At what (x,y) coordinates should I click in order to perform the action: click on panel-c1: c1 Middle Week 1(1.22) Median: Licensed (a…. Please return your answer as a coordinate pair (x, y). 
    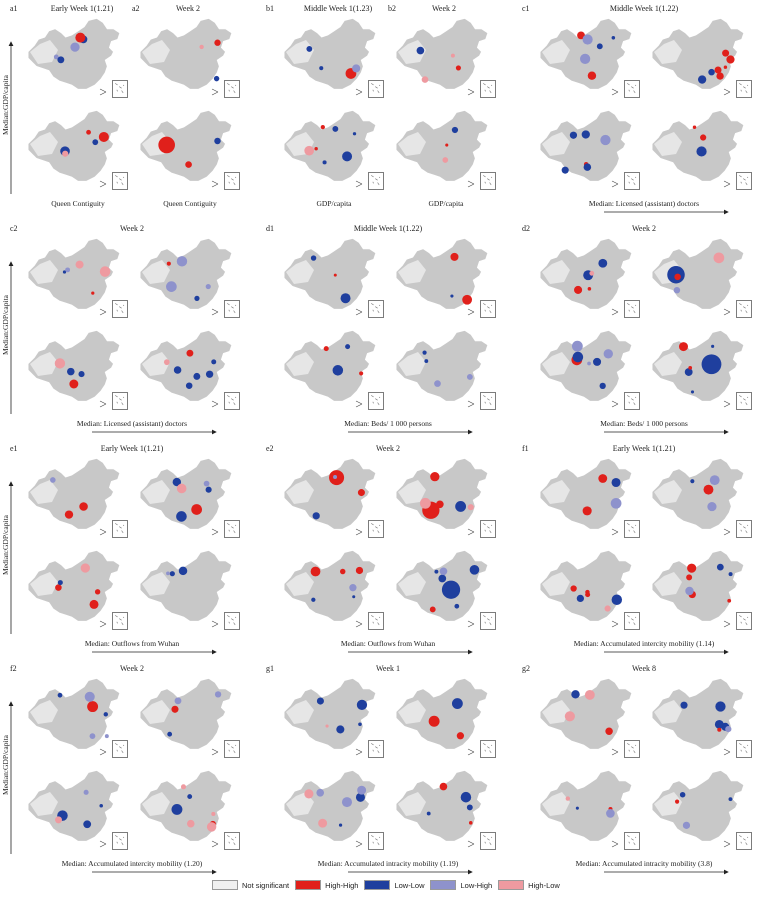
    Looking at the image, I should click on (637, 109).